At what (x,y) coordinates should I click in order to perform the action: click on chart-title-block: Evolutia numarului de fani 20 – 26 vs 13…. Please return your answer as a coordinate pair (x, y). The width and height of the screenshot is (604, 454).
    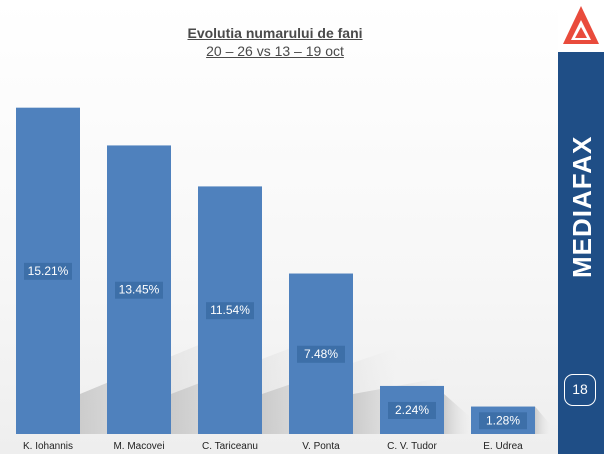
    Looking at the image, I should click on (275, 42).